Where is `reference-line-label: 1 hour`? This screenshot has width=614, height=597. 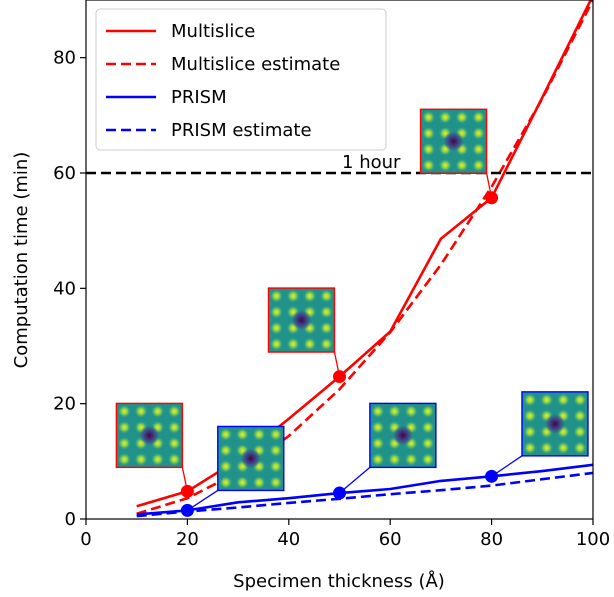
reference-line-label: 1 hour is located at coordinates (371, 162).